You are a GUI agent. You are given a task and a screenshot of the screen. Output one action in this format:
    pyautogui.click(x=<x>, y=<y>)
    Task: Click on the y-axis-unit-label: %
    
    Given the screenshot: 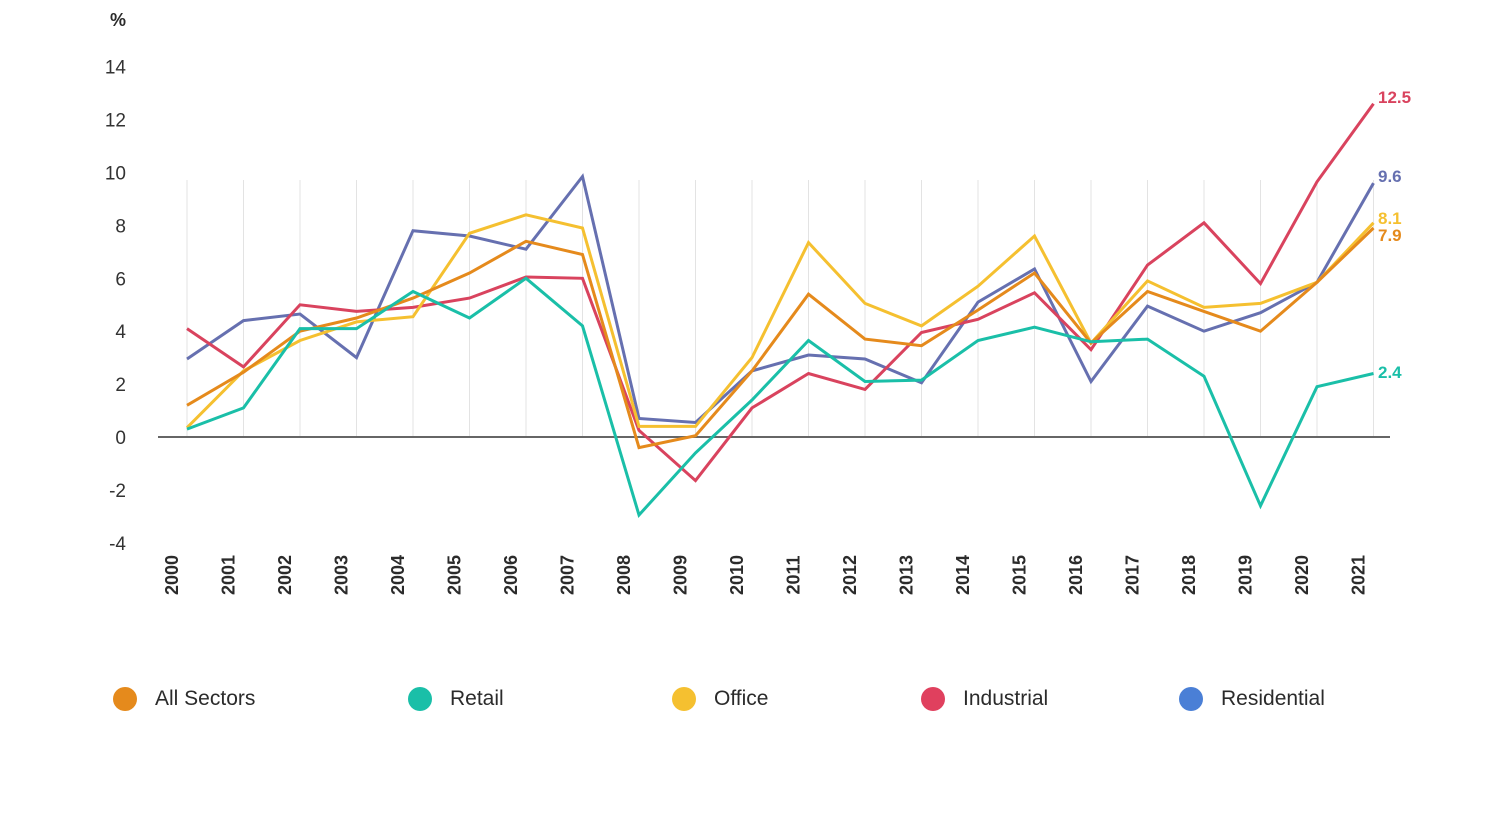 What is the action you would take?
    pyautogui.click(x=118, y=20)
    